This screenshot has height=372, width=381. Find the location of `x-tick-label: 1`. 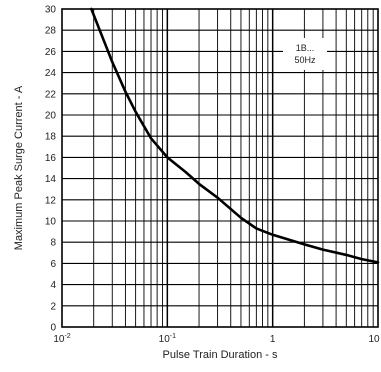

x-tick-label: 1 is located at coordinates (273, 339).